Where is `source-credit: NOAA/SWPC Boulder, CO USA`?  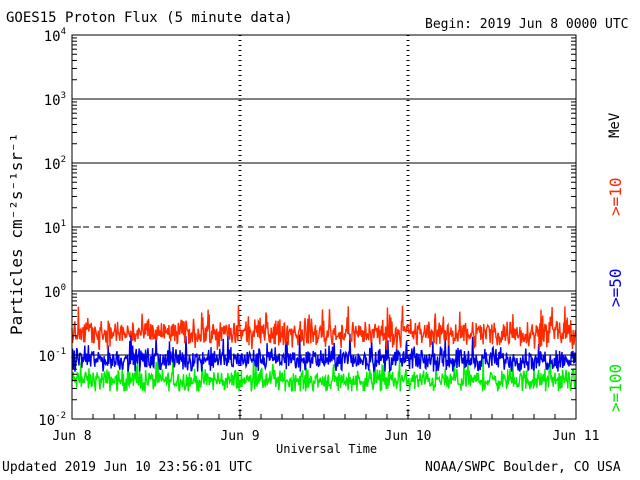 source-credit: NOAA/SWPC Boulder, CO USA is located at coordinates (523, 467).